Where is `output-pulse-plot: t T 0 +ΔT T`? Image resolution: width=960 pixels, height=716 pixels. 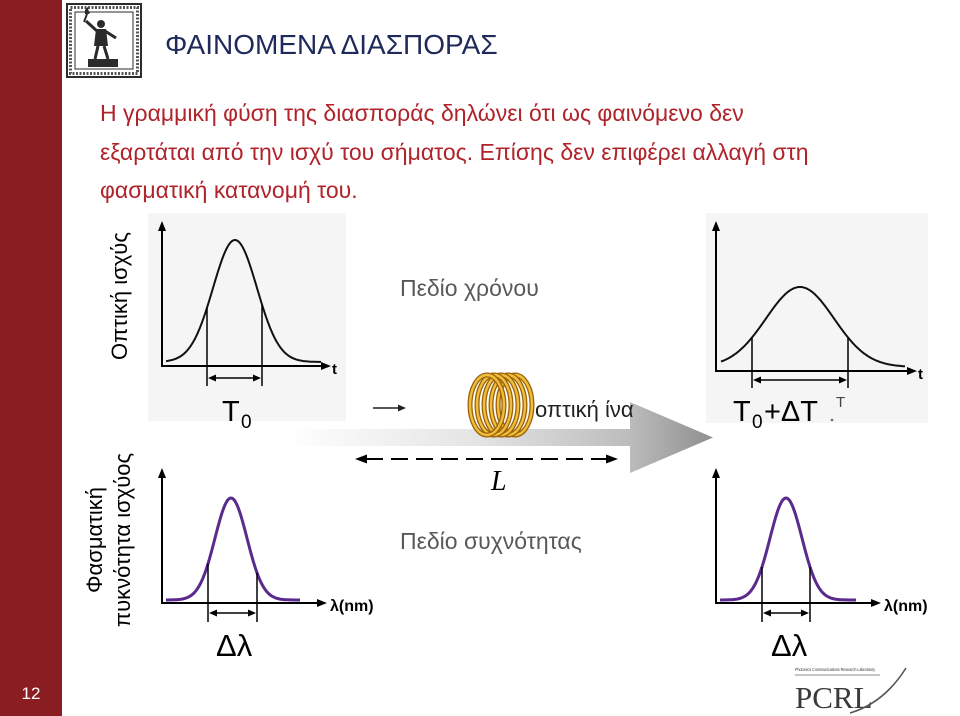 output-pulse-plot: t T 0 +ΔT T is located at coordinates (817, 323).